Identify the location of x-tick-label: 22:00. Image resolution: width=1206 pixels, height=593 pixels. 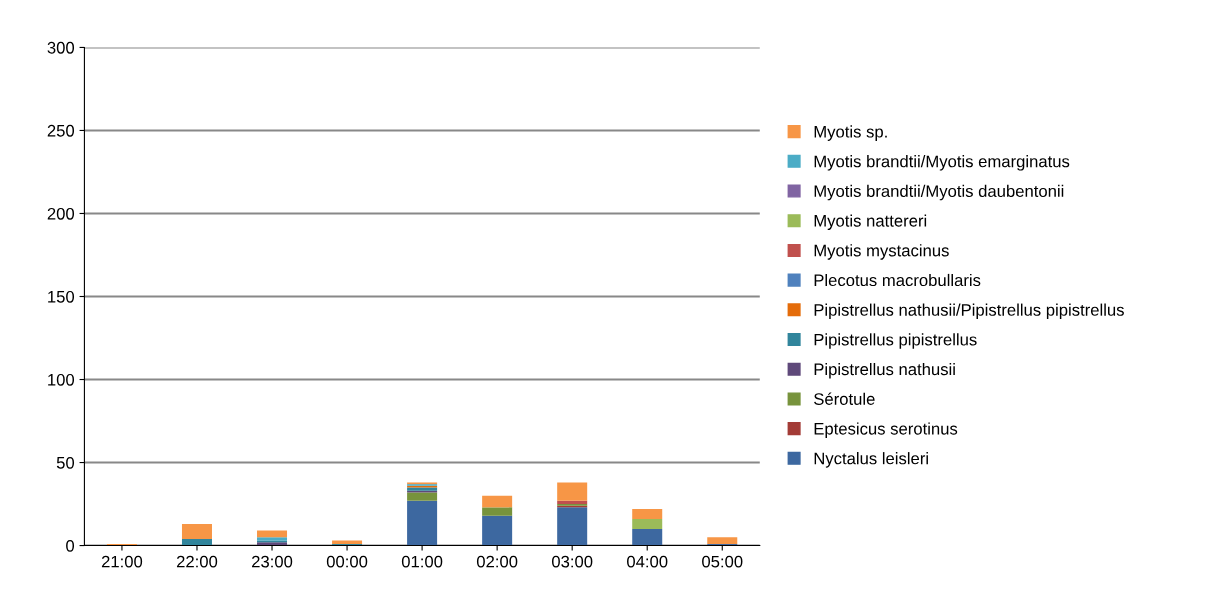
(197, 561).